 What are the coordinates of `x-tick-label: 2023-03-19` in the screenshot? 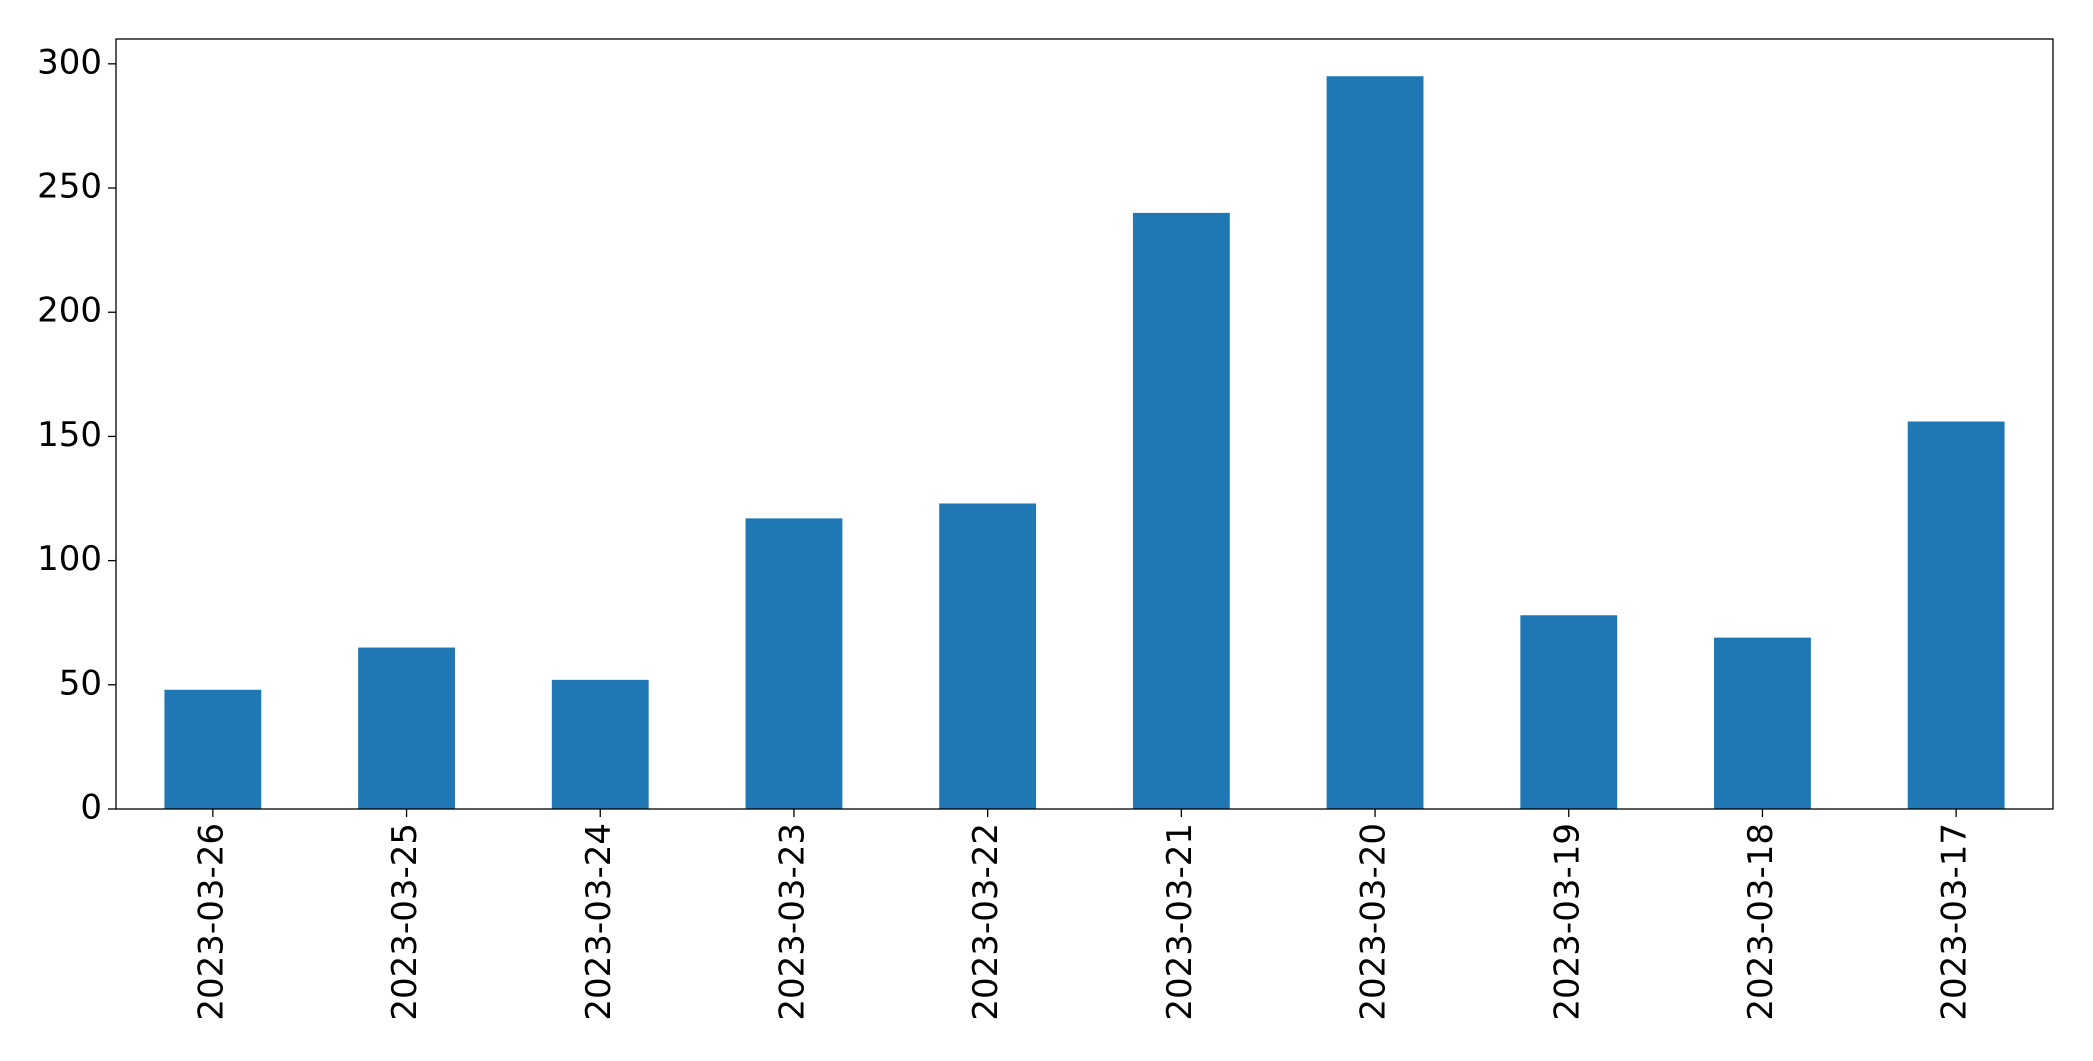 It's located at (1567, 922).